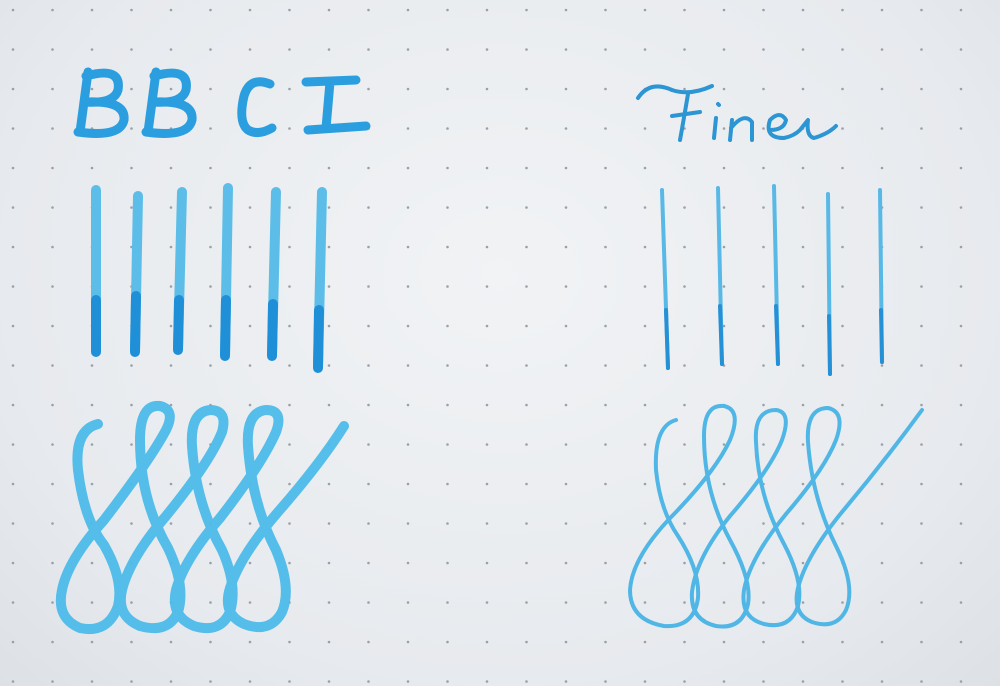 The width and height of the screenshot is (1000, 686). What do you see at coordinates (222, 102) in the screenshot?
I see `broad-nib-label` at bounding box center [222, 102].